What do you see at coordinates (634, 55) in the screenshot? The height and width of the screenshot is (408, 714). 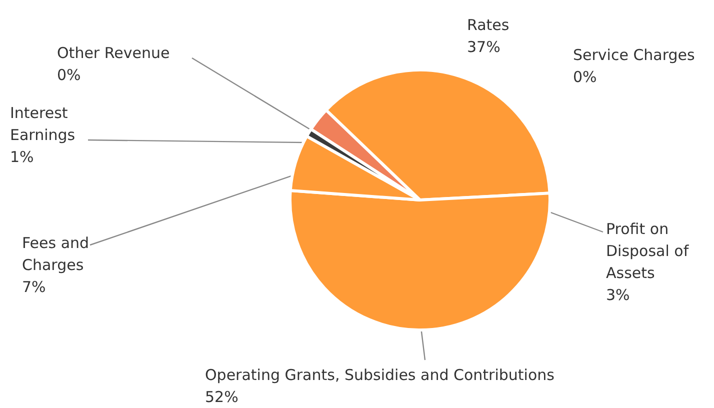 I see `category-label: Service Charges` at bounding box center [634, 55].